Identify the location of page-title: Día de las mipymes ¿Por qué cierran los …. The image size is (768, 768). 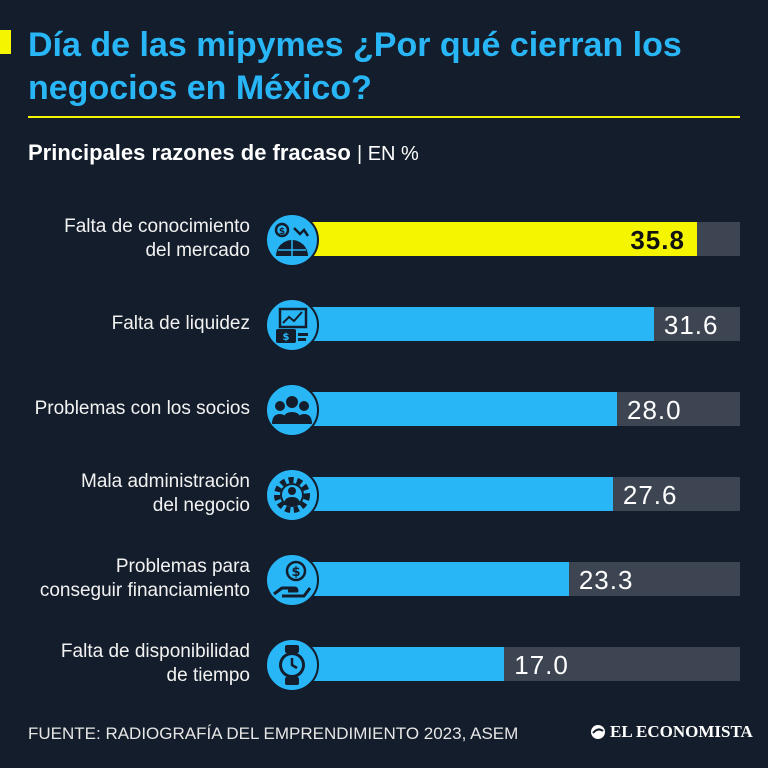
(355, 66).